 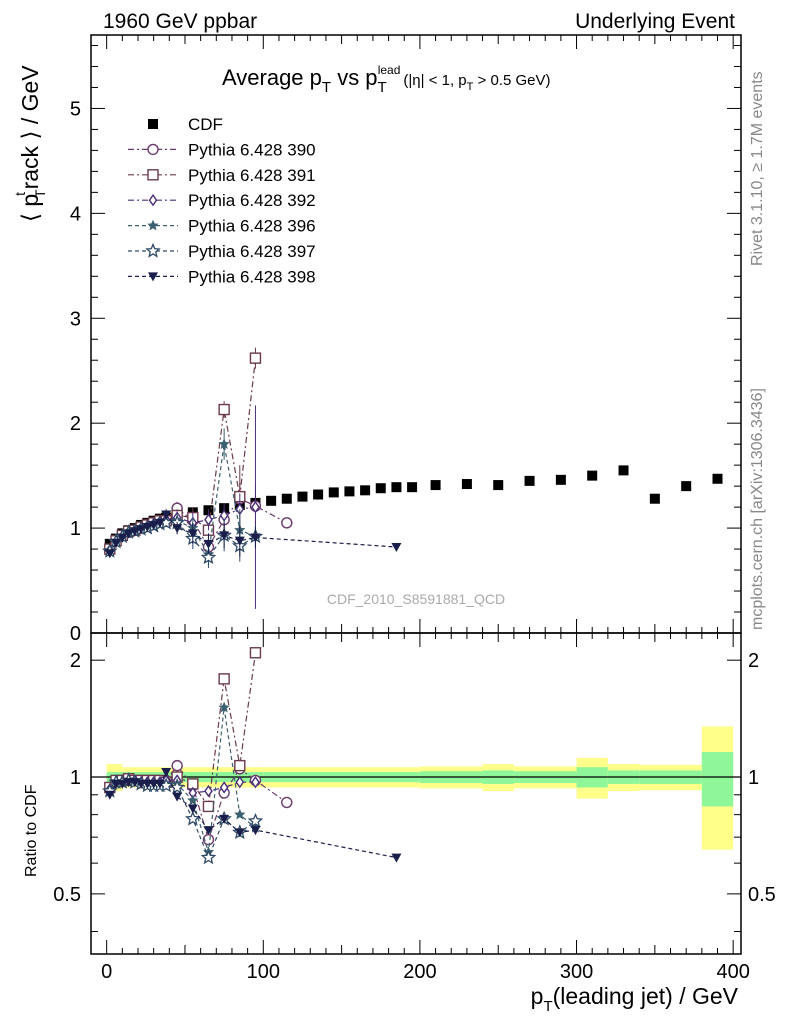 I want to click on main-ytick-label: 3, so click(x=75, y=319).